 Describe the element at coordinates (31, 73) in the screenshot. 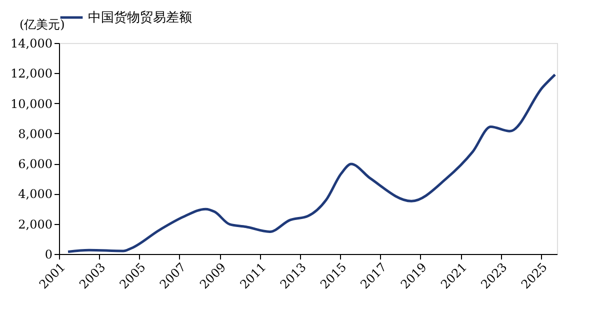

I see `y-tick-label: 12,000` at that location.